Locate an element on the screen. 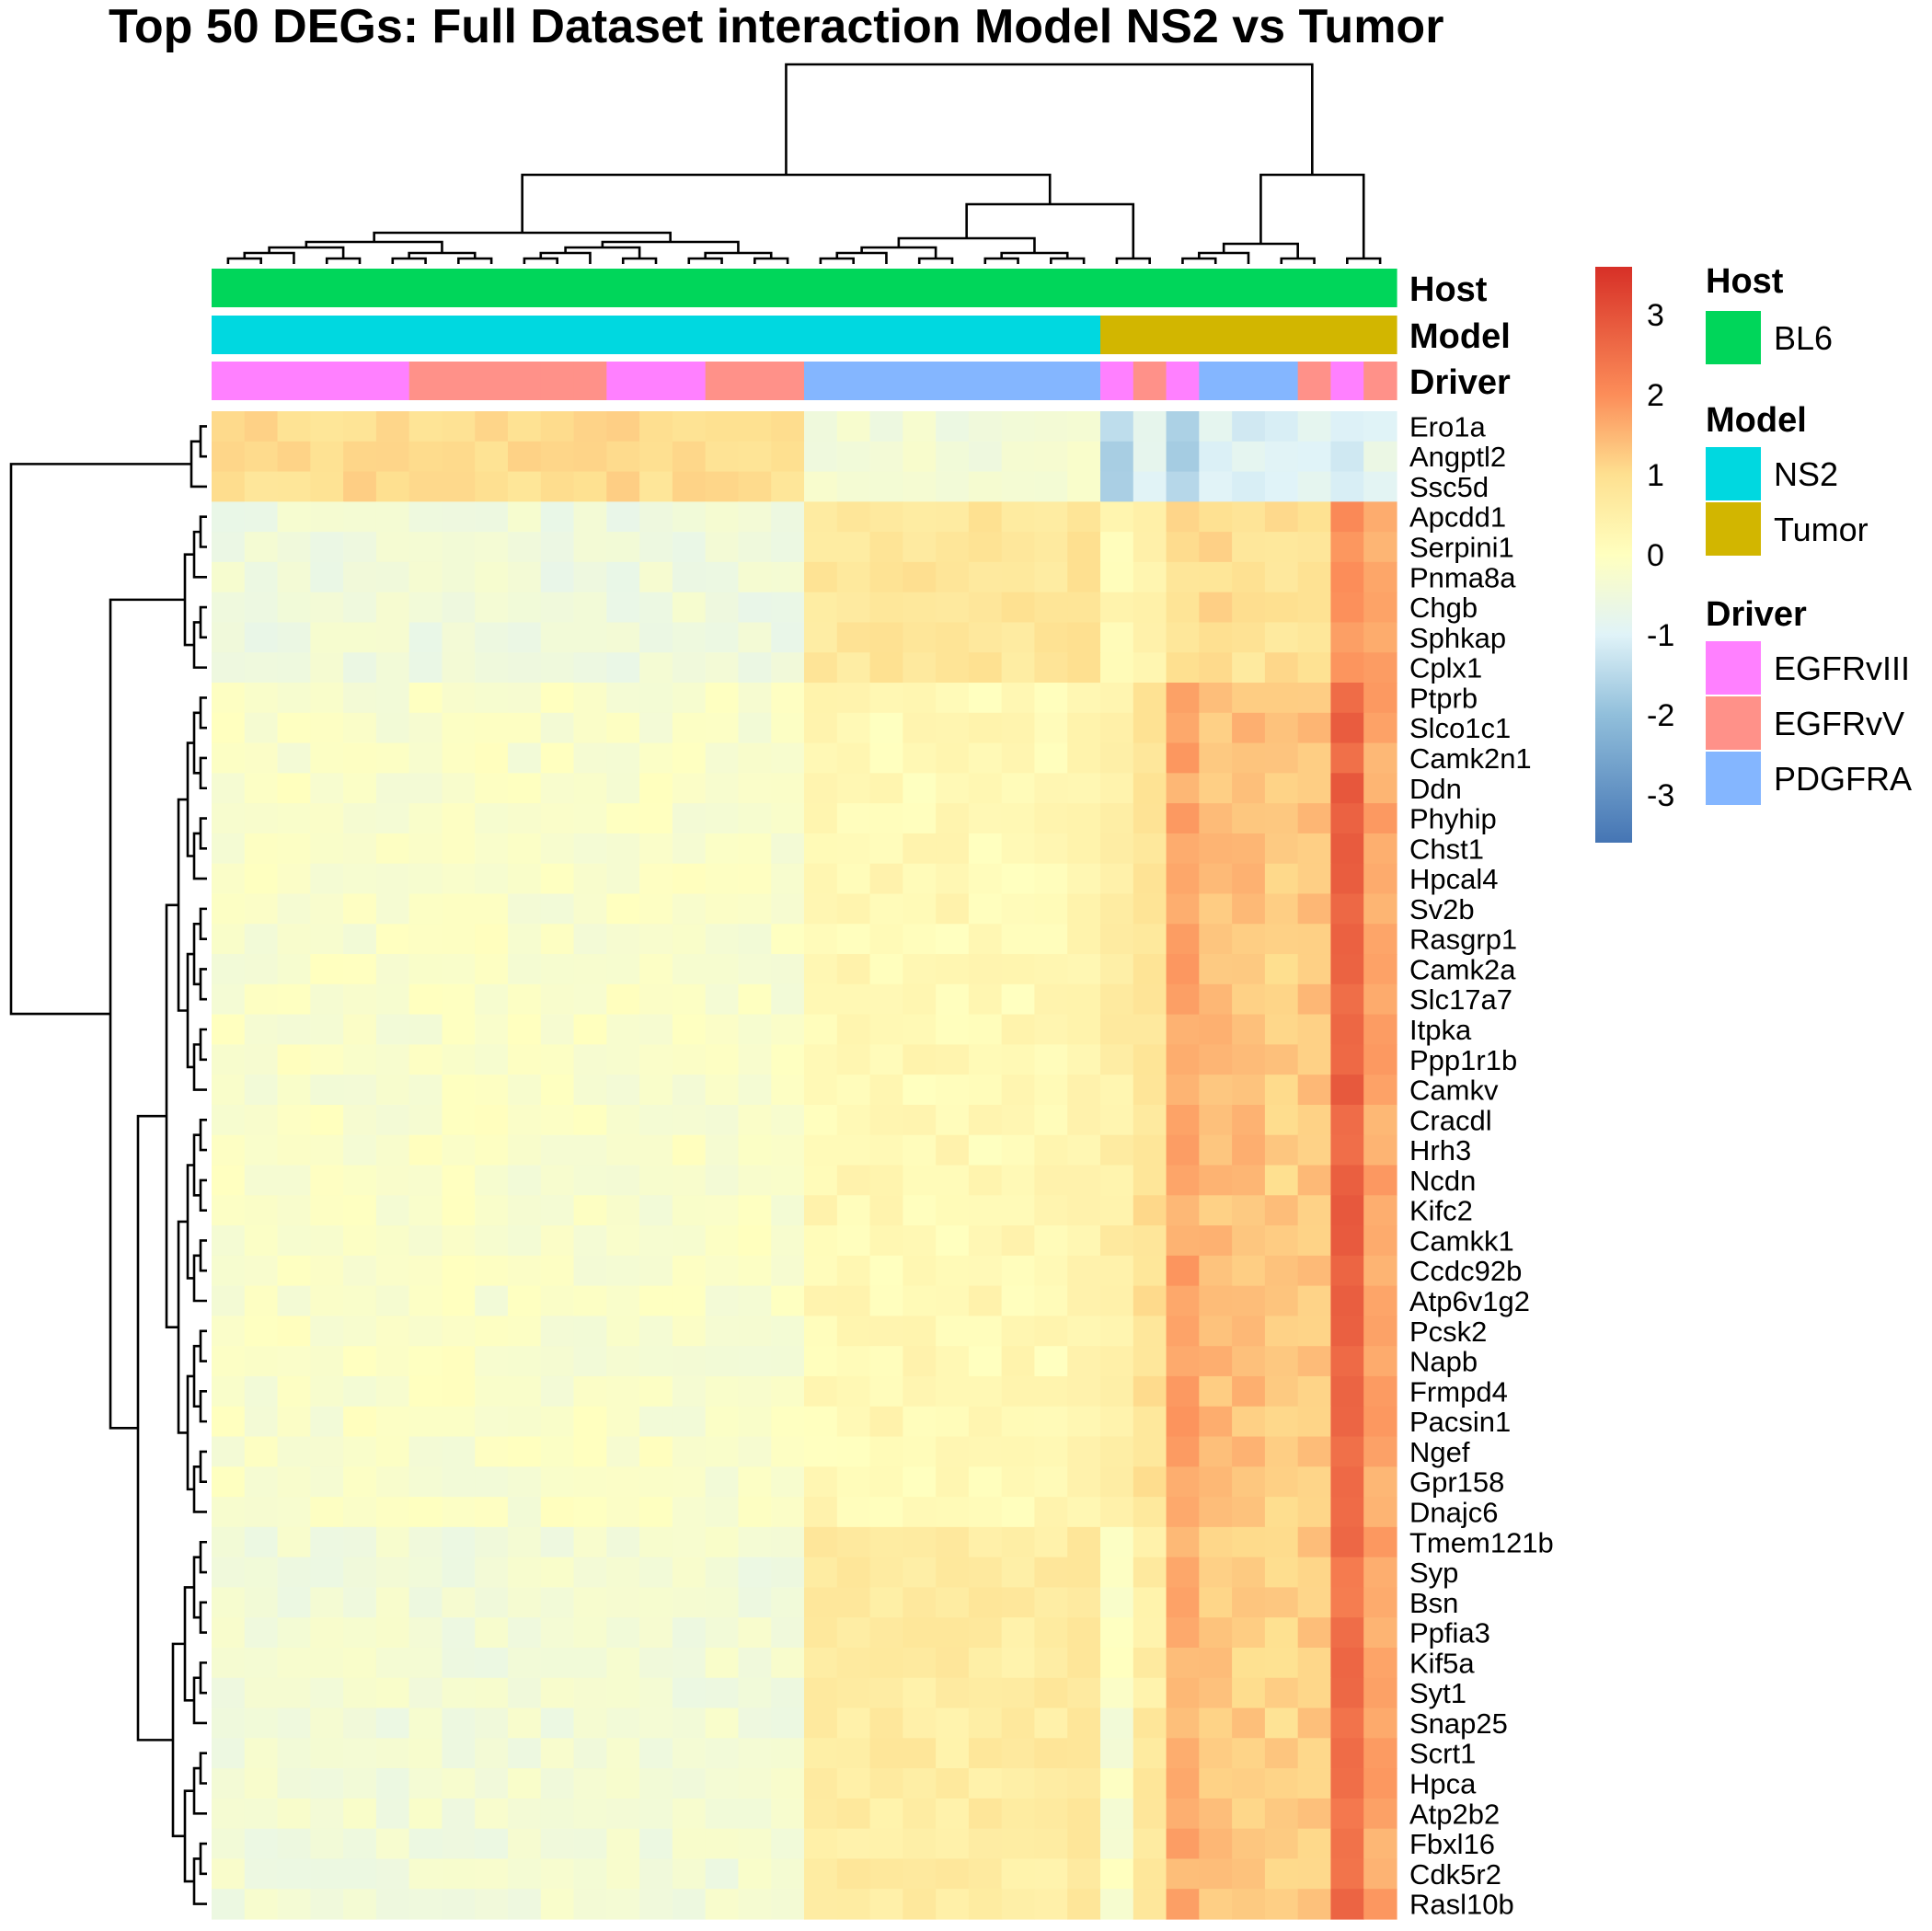  annotation-cell-driver is located at coordinates (294, 381).